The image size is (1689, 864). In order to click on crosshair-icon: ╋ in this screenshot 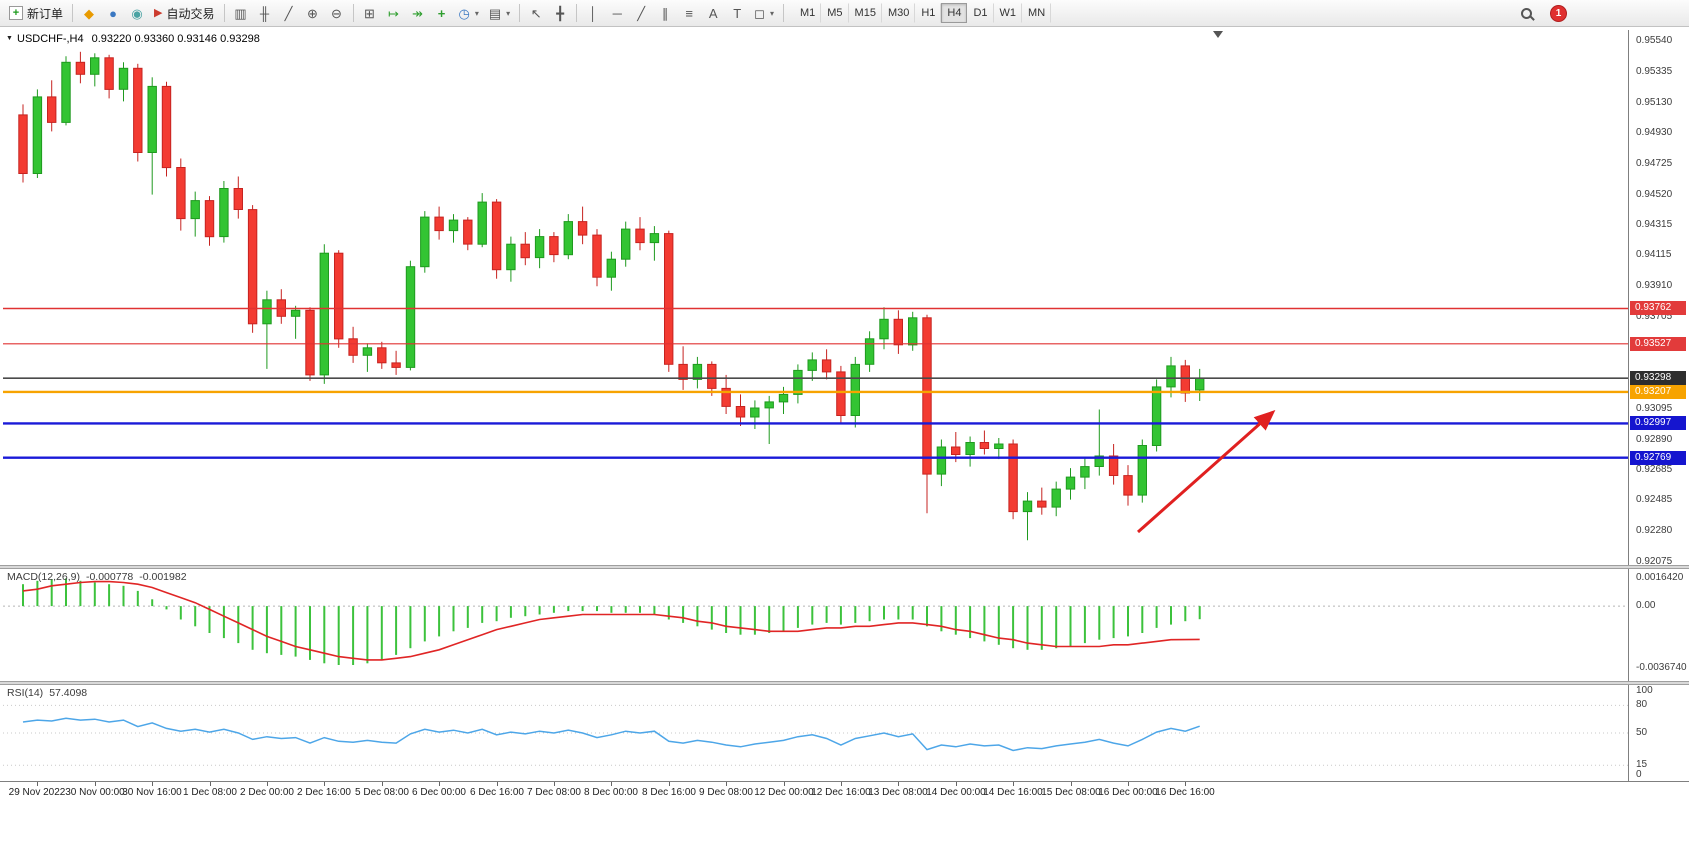, I will do `click(560, 13)`.